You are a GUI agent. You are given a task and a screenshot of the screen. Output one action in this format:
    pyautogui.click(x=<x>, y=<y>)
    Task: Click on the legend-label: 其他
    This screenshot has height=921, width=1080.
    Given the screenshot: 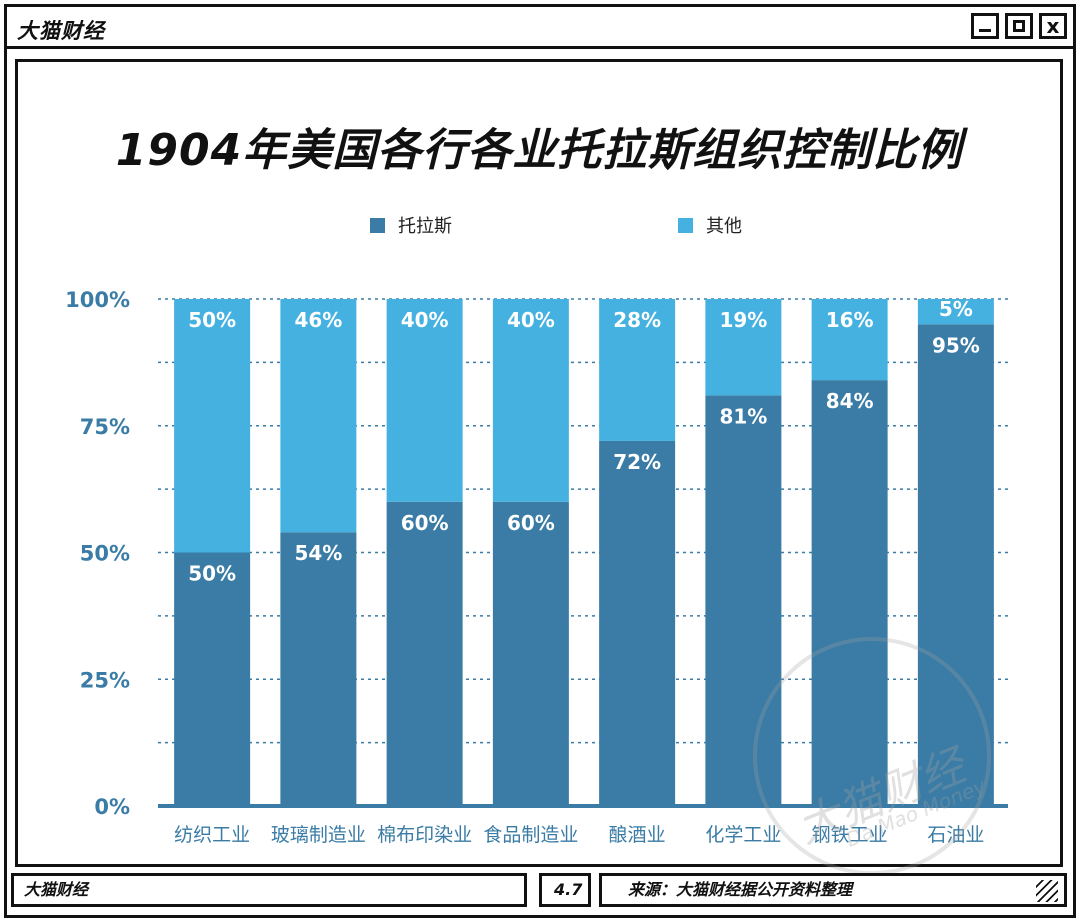 What is the action you would take?
    pyautogui.click(x=724, y=226)
    